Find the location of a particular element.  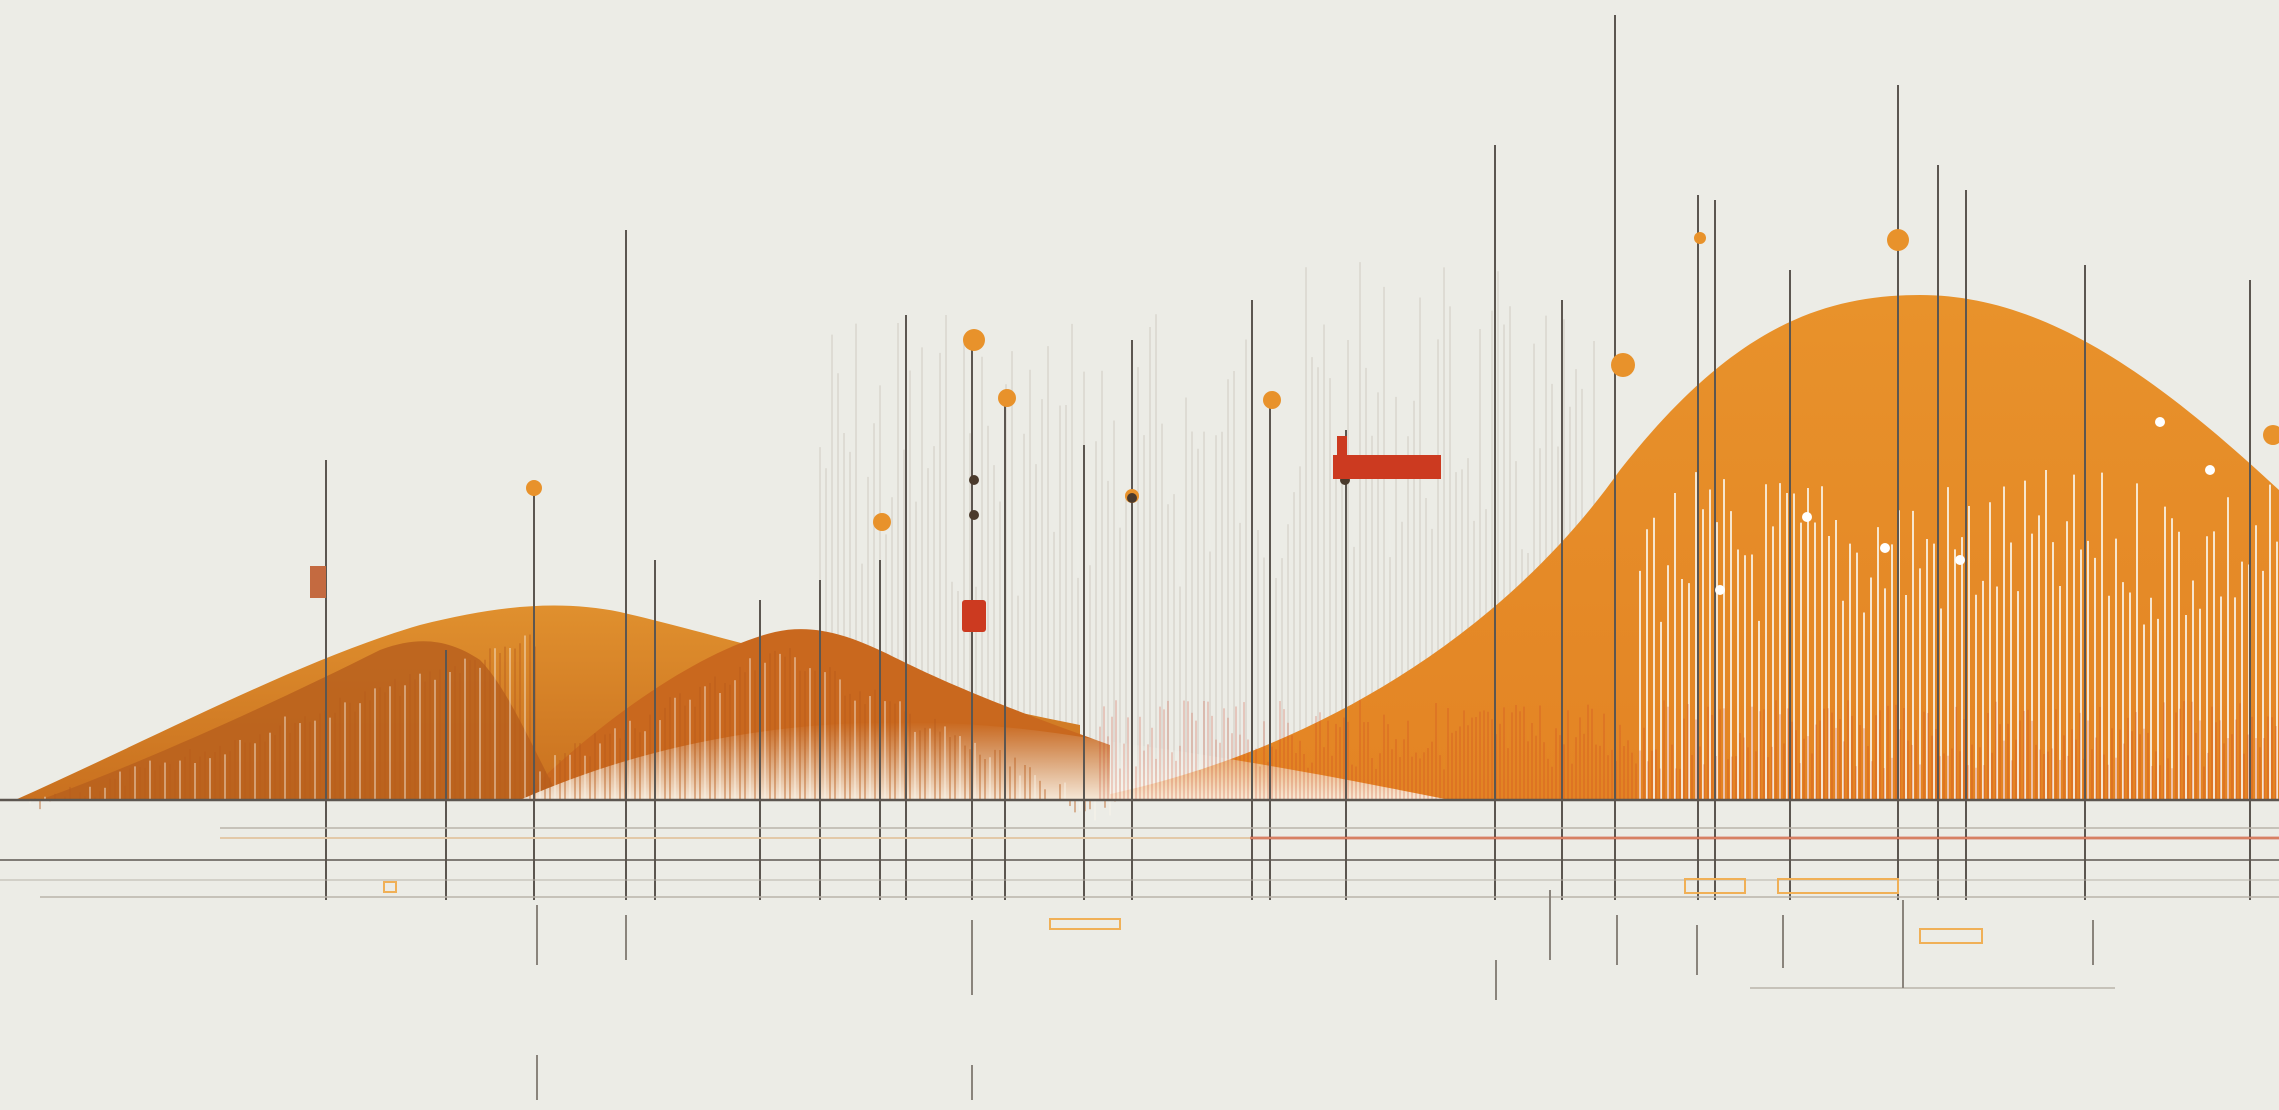

red-marker-top is located at coordinates (1342, 446).